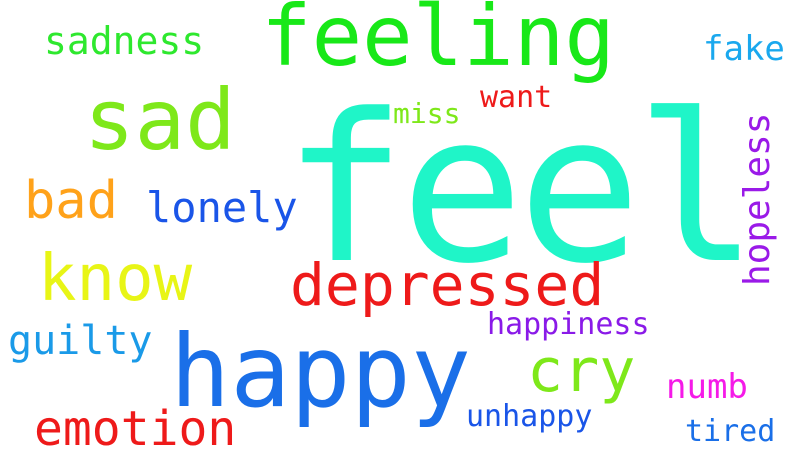 The image size is (808, 457). Describe the element at coordinates (581, 371) in the screenshot. I see `word-cry: cry` at that location.